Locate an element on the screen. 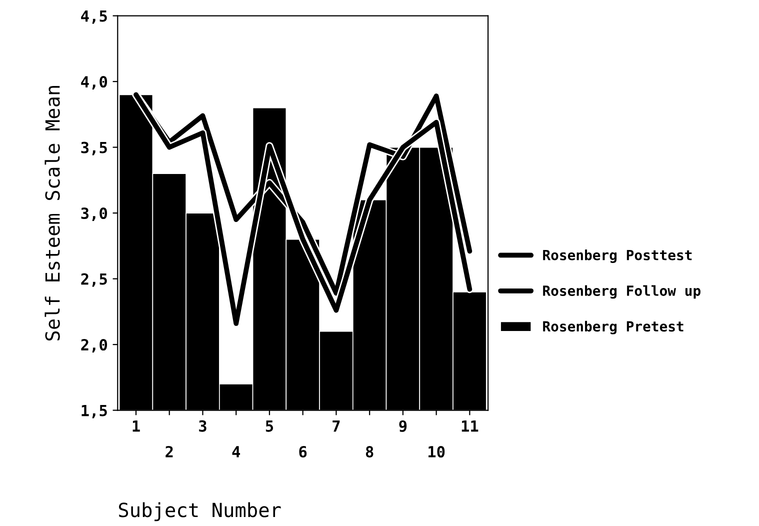  x-tick-label: 1 is located at coordinates (136, 426).